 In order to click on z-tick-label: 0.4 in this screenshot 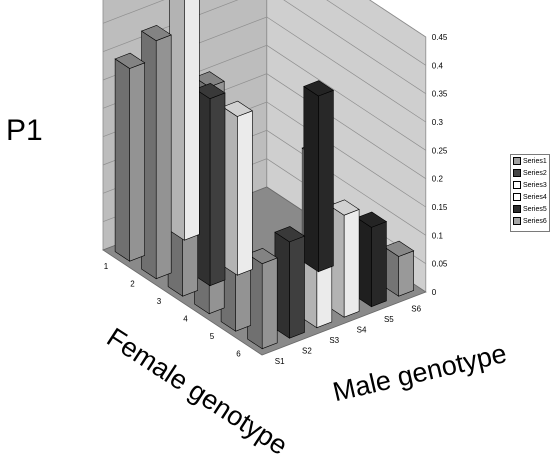, I will do `click(438, 65)`.